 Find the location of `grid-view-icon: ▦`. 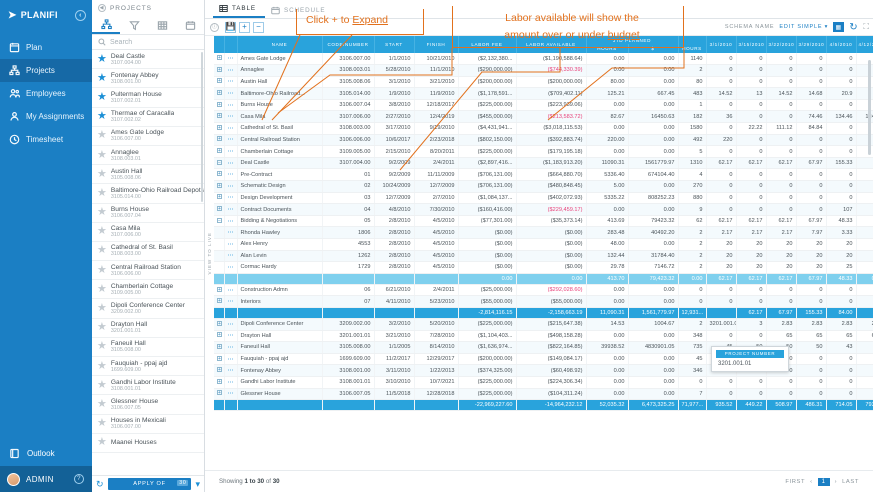

grid-view-icon: ▦ is located at coordinates (839, 27).